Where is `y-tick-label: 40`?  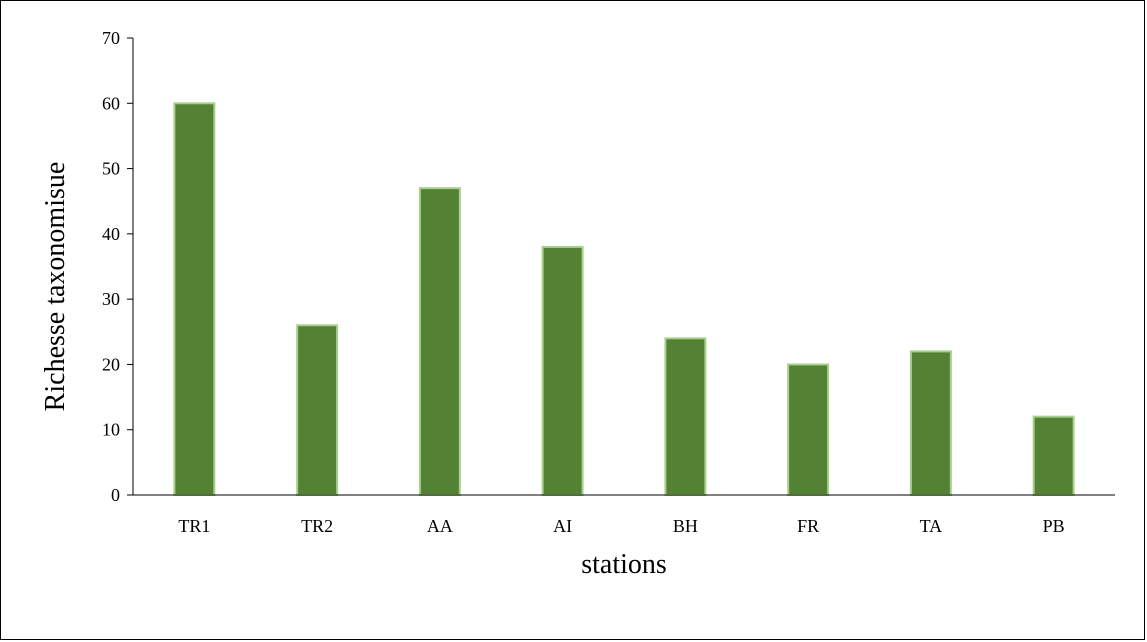 y-tick-label: 40 is located at coordinates (111, 234).